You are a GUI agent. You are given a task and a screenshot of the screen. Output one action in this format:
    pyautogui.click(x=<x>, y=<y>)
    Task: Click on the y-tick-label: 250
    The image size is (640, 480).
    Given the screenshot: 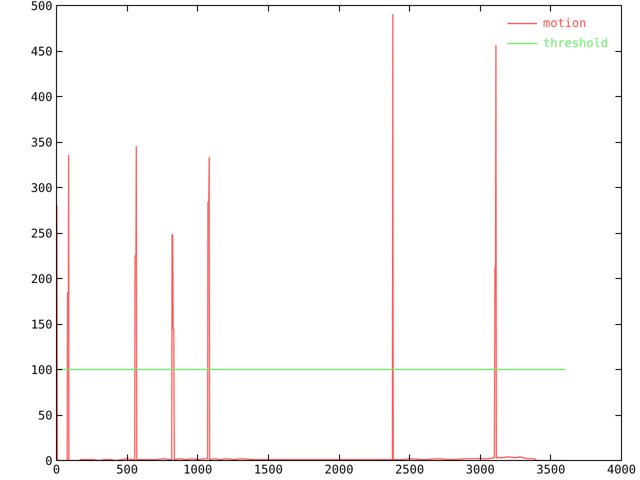 What is the action you would take?
    pyautogui.click(x=41, y=233)
    